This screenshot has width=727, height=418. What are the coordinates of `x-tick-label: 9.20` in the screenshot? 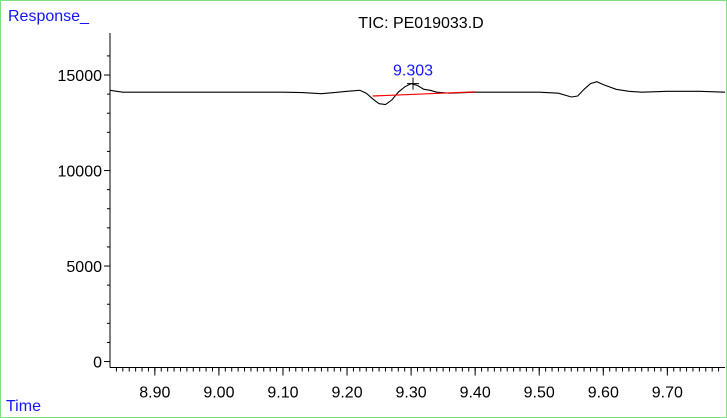 It's located at (346, 393).